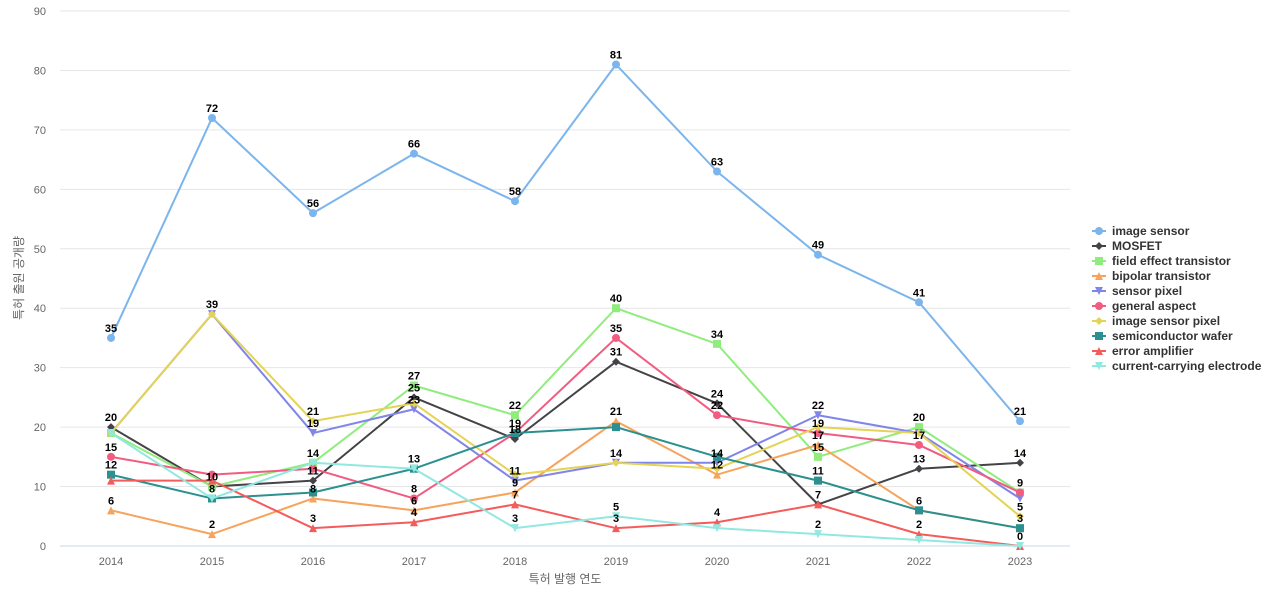 This screenshot has height=600, width=1280. I want to click on legend-item: error amplifier, so click(1143, 351).